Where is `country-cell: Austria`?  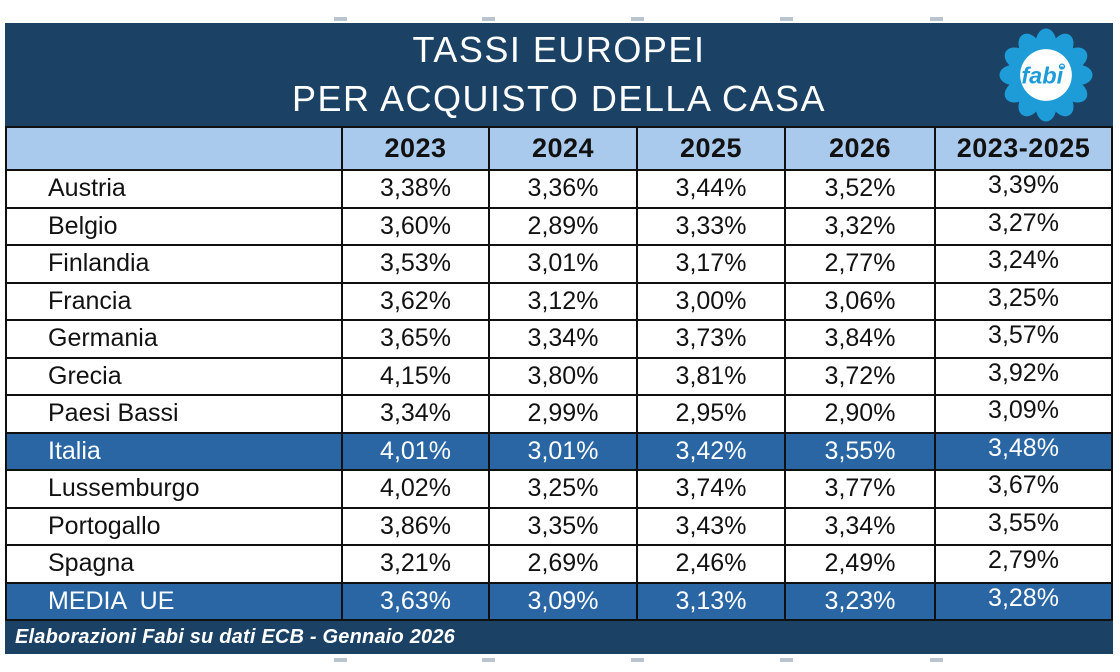 country-cell: Austria is located at coordinates (174, 190).